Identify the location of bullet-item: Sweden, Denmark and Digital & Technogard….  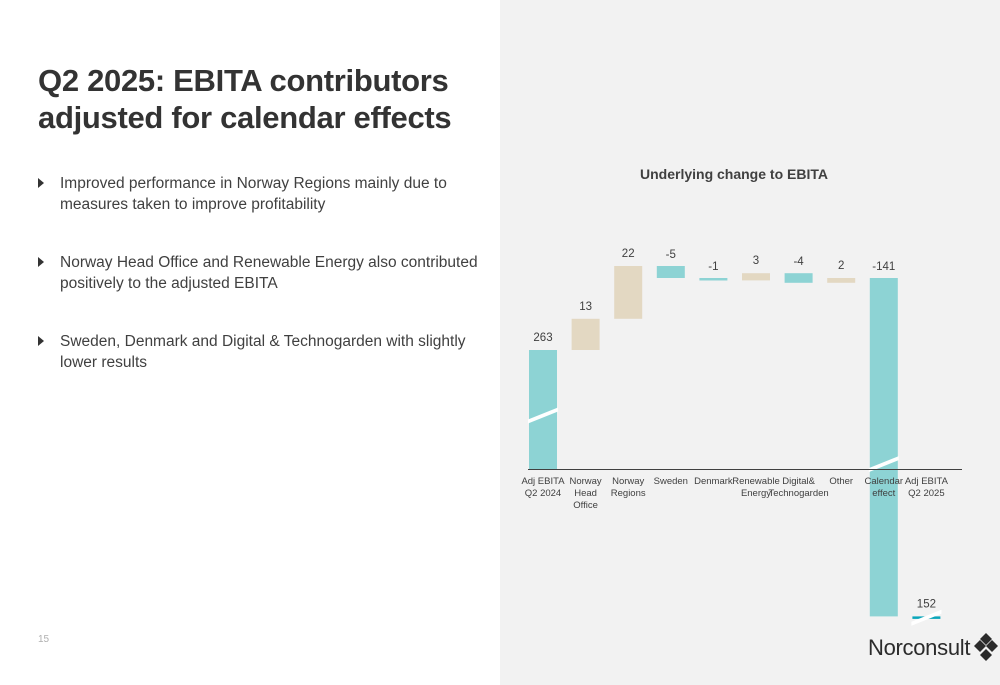
(258, 352).